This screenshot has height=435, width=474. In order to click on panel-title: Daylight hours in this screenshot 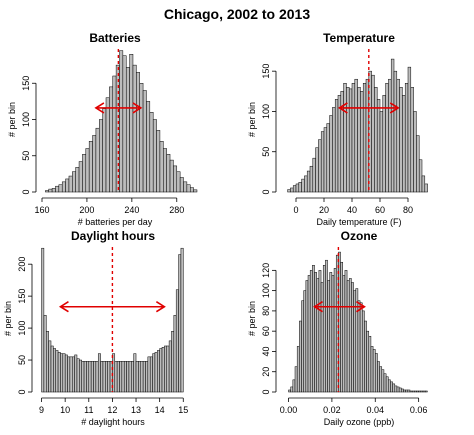, I will do `click(113, 236)`.